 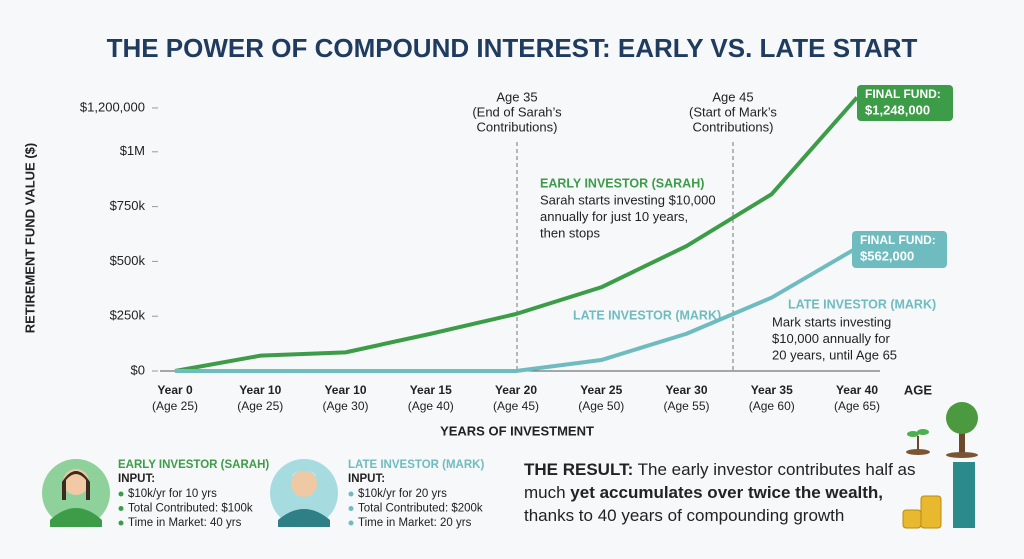 I want to click on series-description: Mark starts investing, so click(x=831, y=321).